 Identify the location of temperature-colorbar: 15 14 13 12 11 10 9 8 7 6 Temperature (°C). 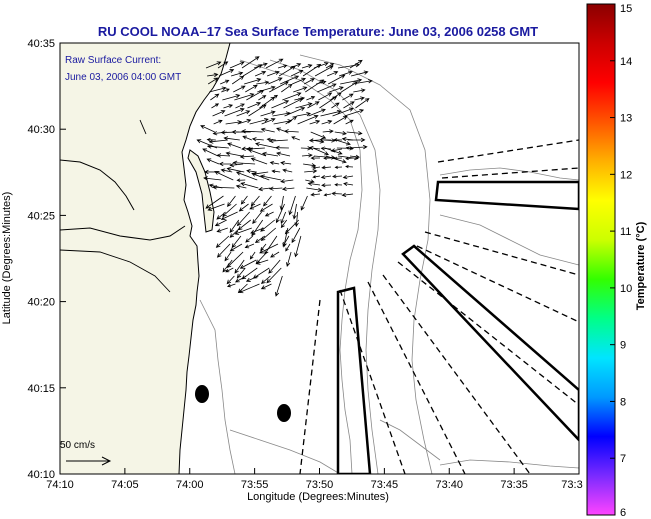
(616, 261).